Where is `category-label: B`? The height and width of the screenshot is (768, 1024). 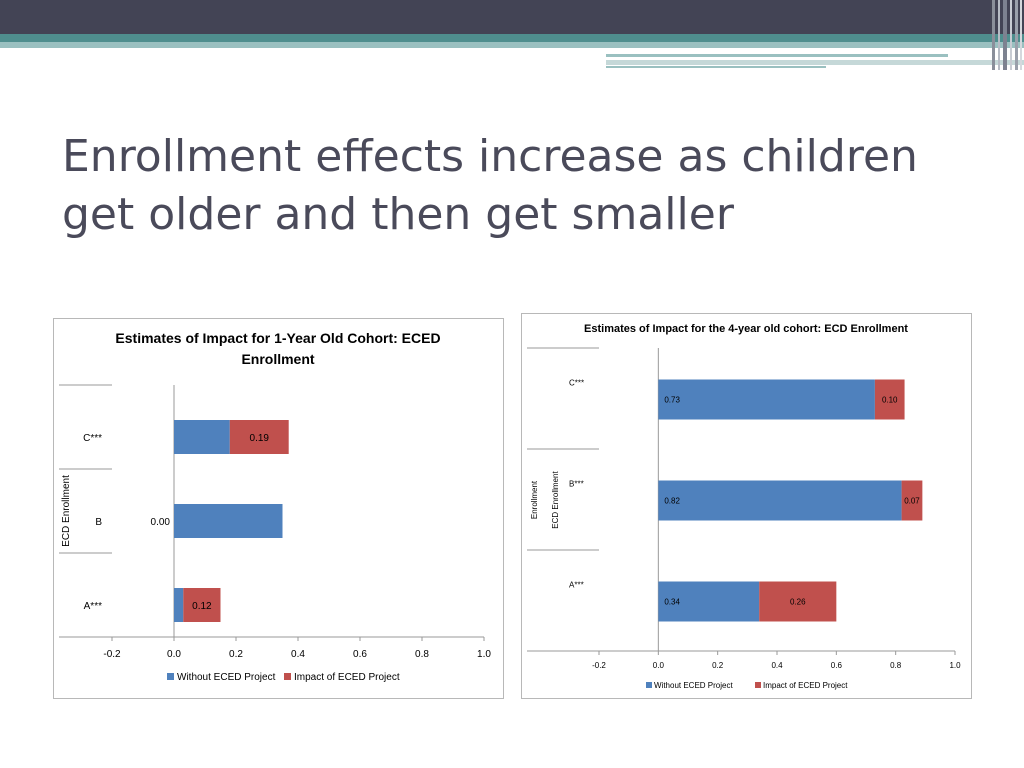 category-label: B is located at coordinates (98, 522).